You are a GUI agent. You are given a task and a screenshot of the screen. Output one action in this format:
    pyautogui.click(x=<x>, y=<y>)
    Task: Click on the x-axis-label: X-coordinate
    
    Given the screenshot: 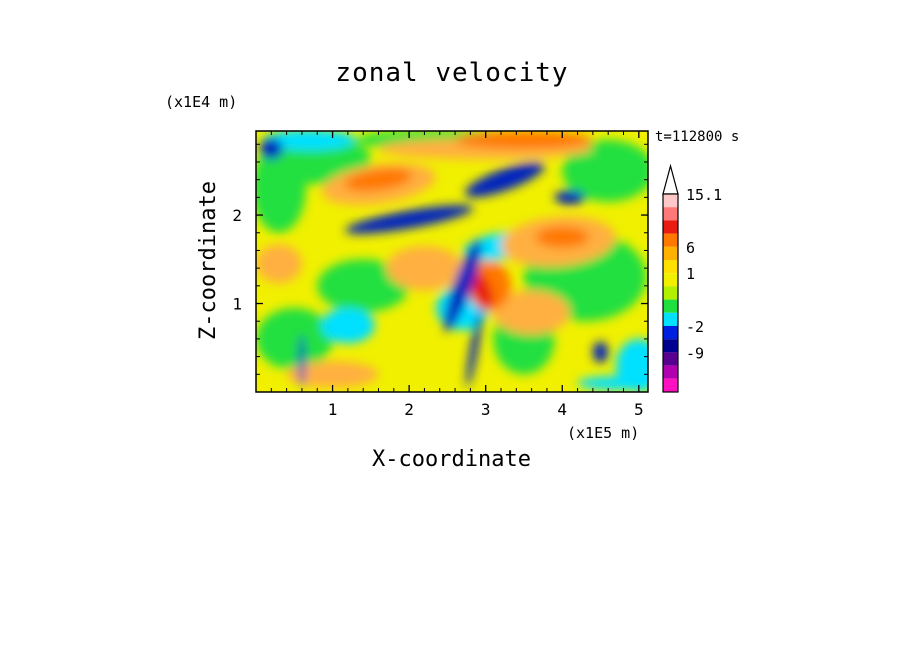 What is the action you would take?
    pyautogui.click(x=451, y=459)
    